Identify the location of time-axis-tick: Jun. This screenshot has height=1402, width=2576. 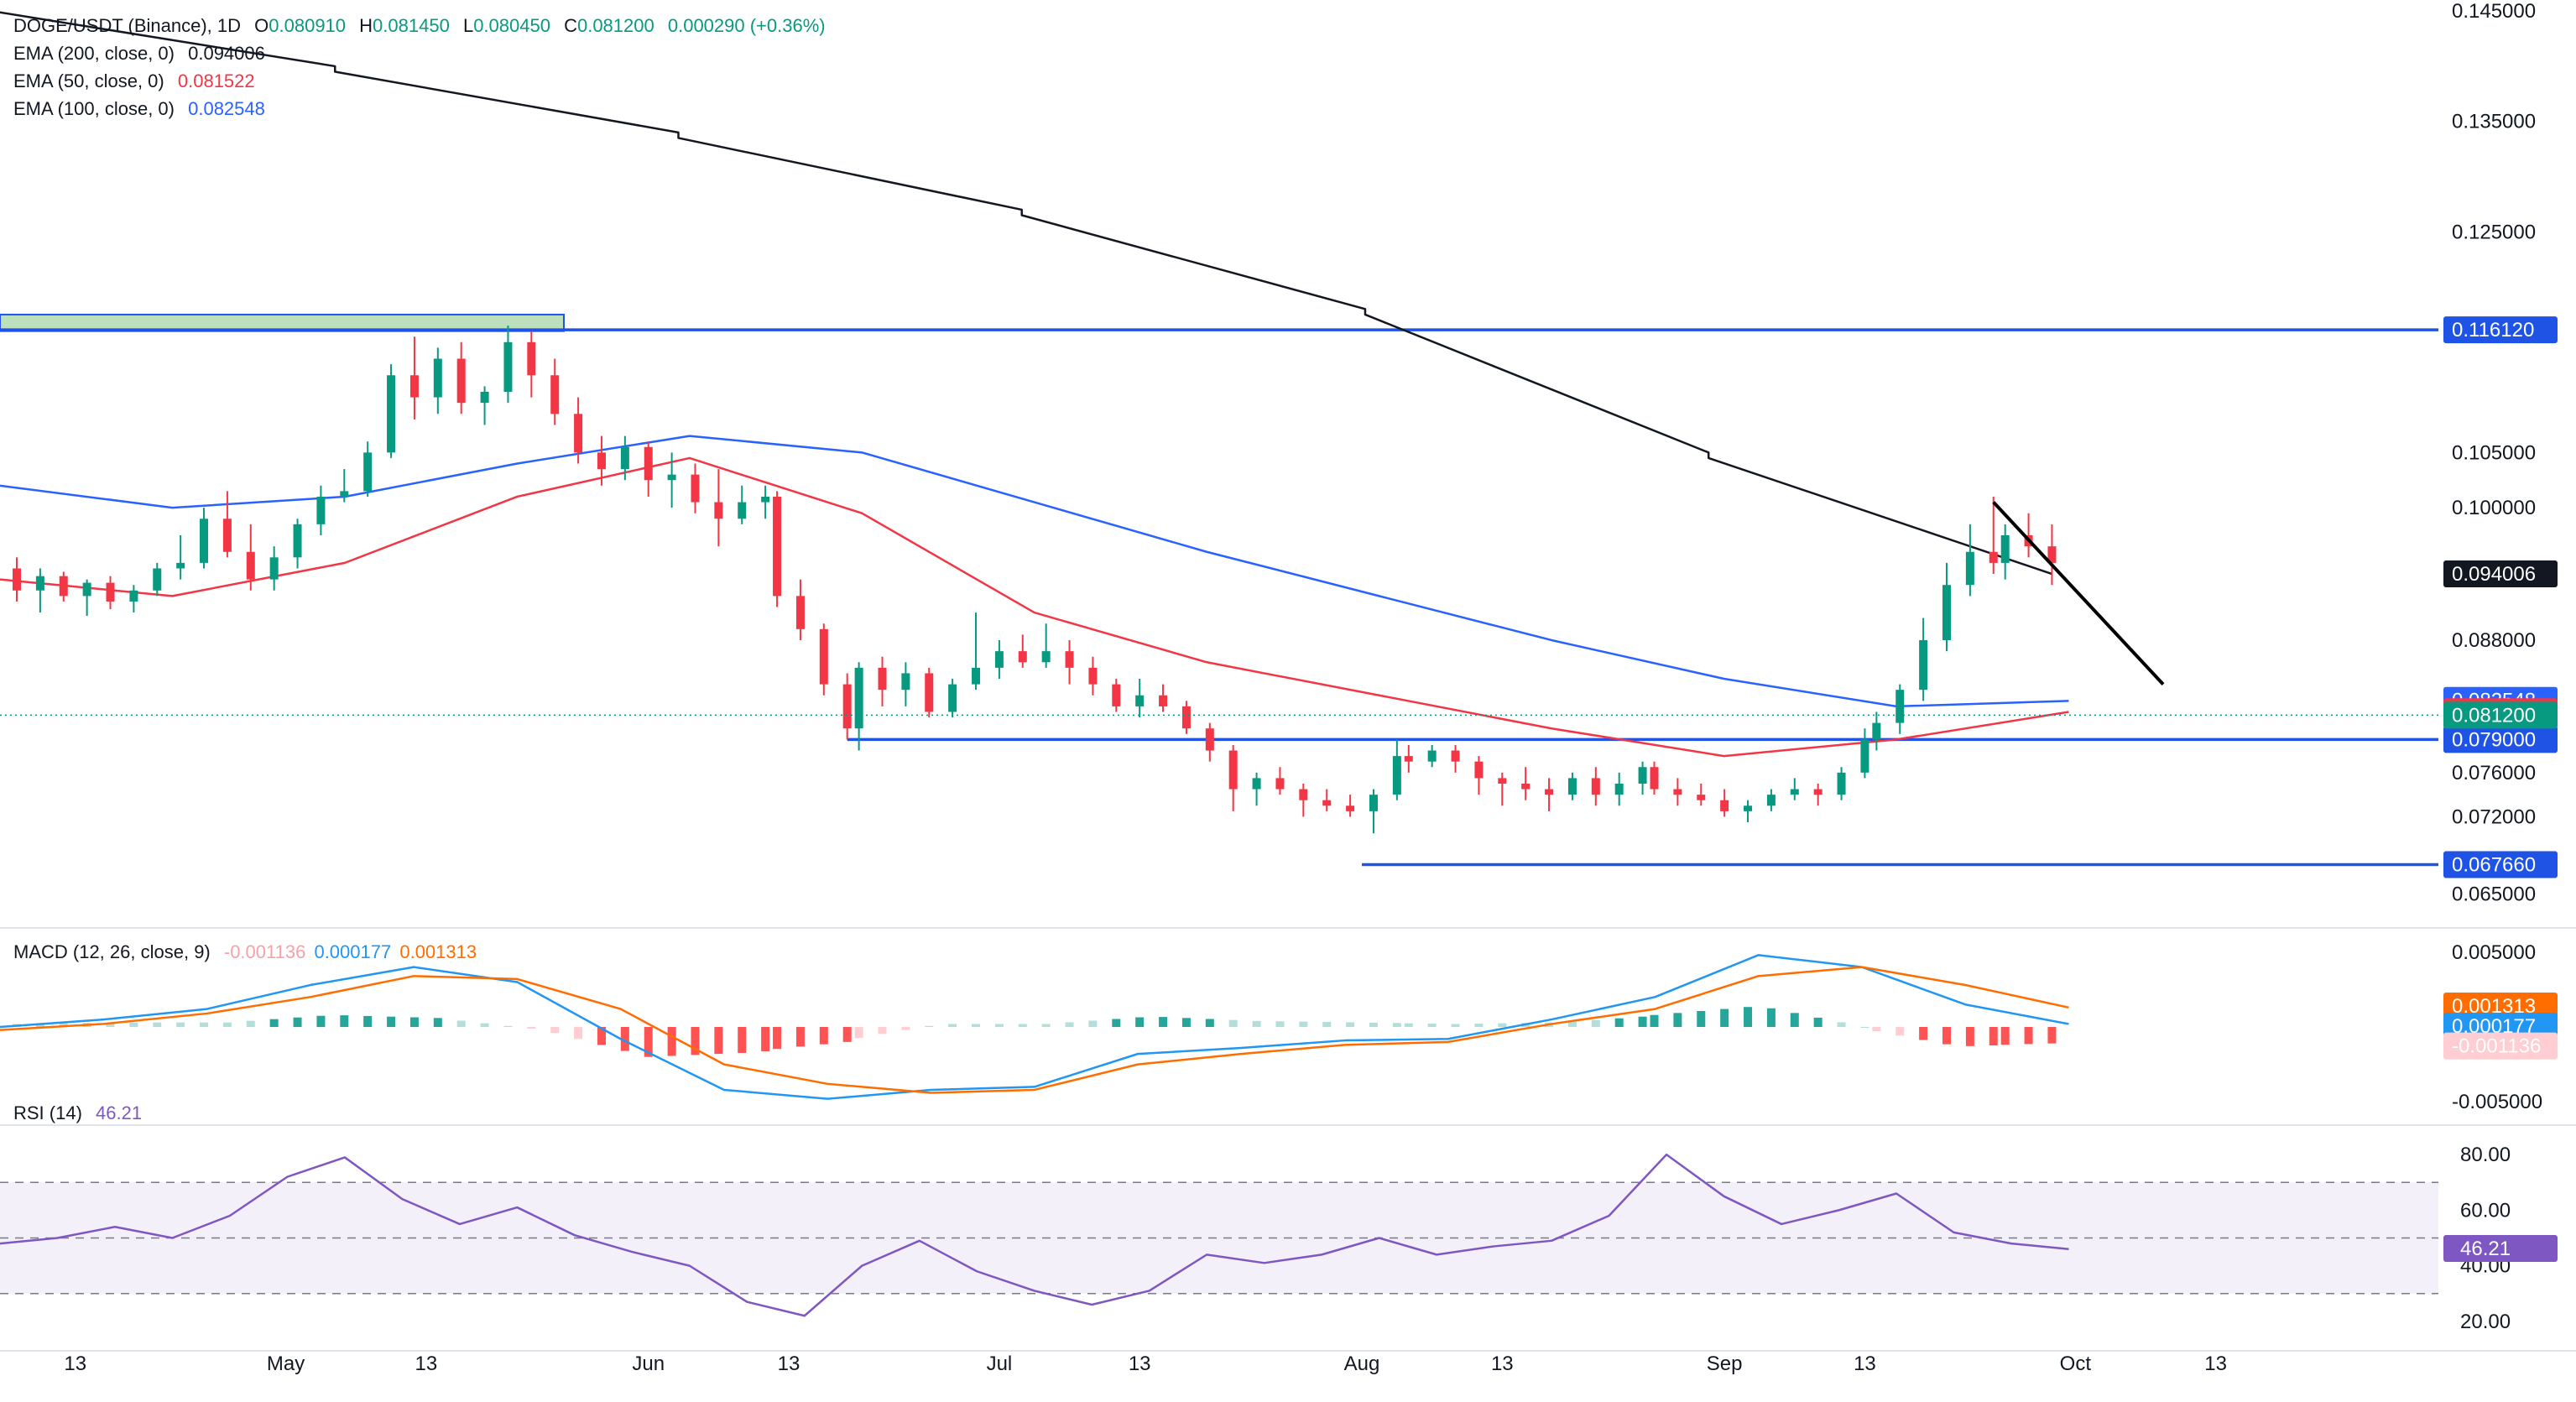
(648, 1363).